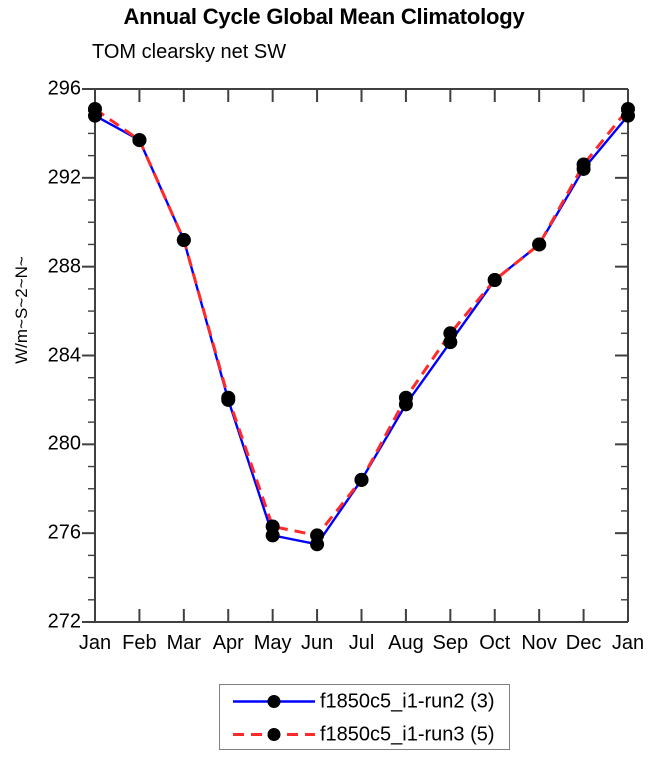 Image resolution: width=648 pixels, height=760 pixels. Describe the element at coordinates (407, 734) in the screenshot. I see `legend-label-1: f1850c5_i1-run3 (5)` at that location.